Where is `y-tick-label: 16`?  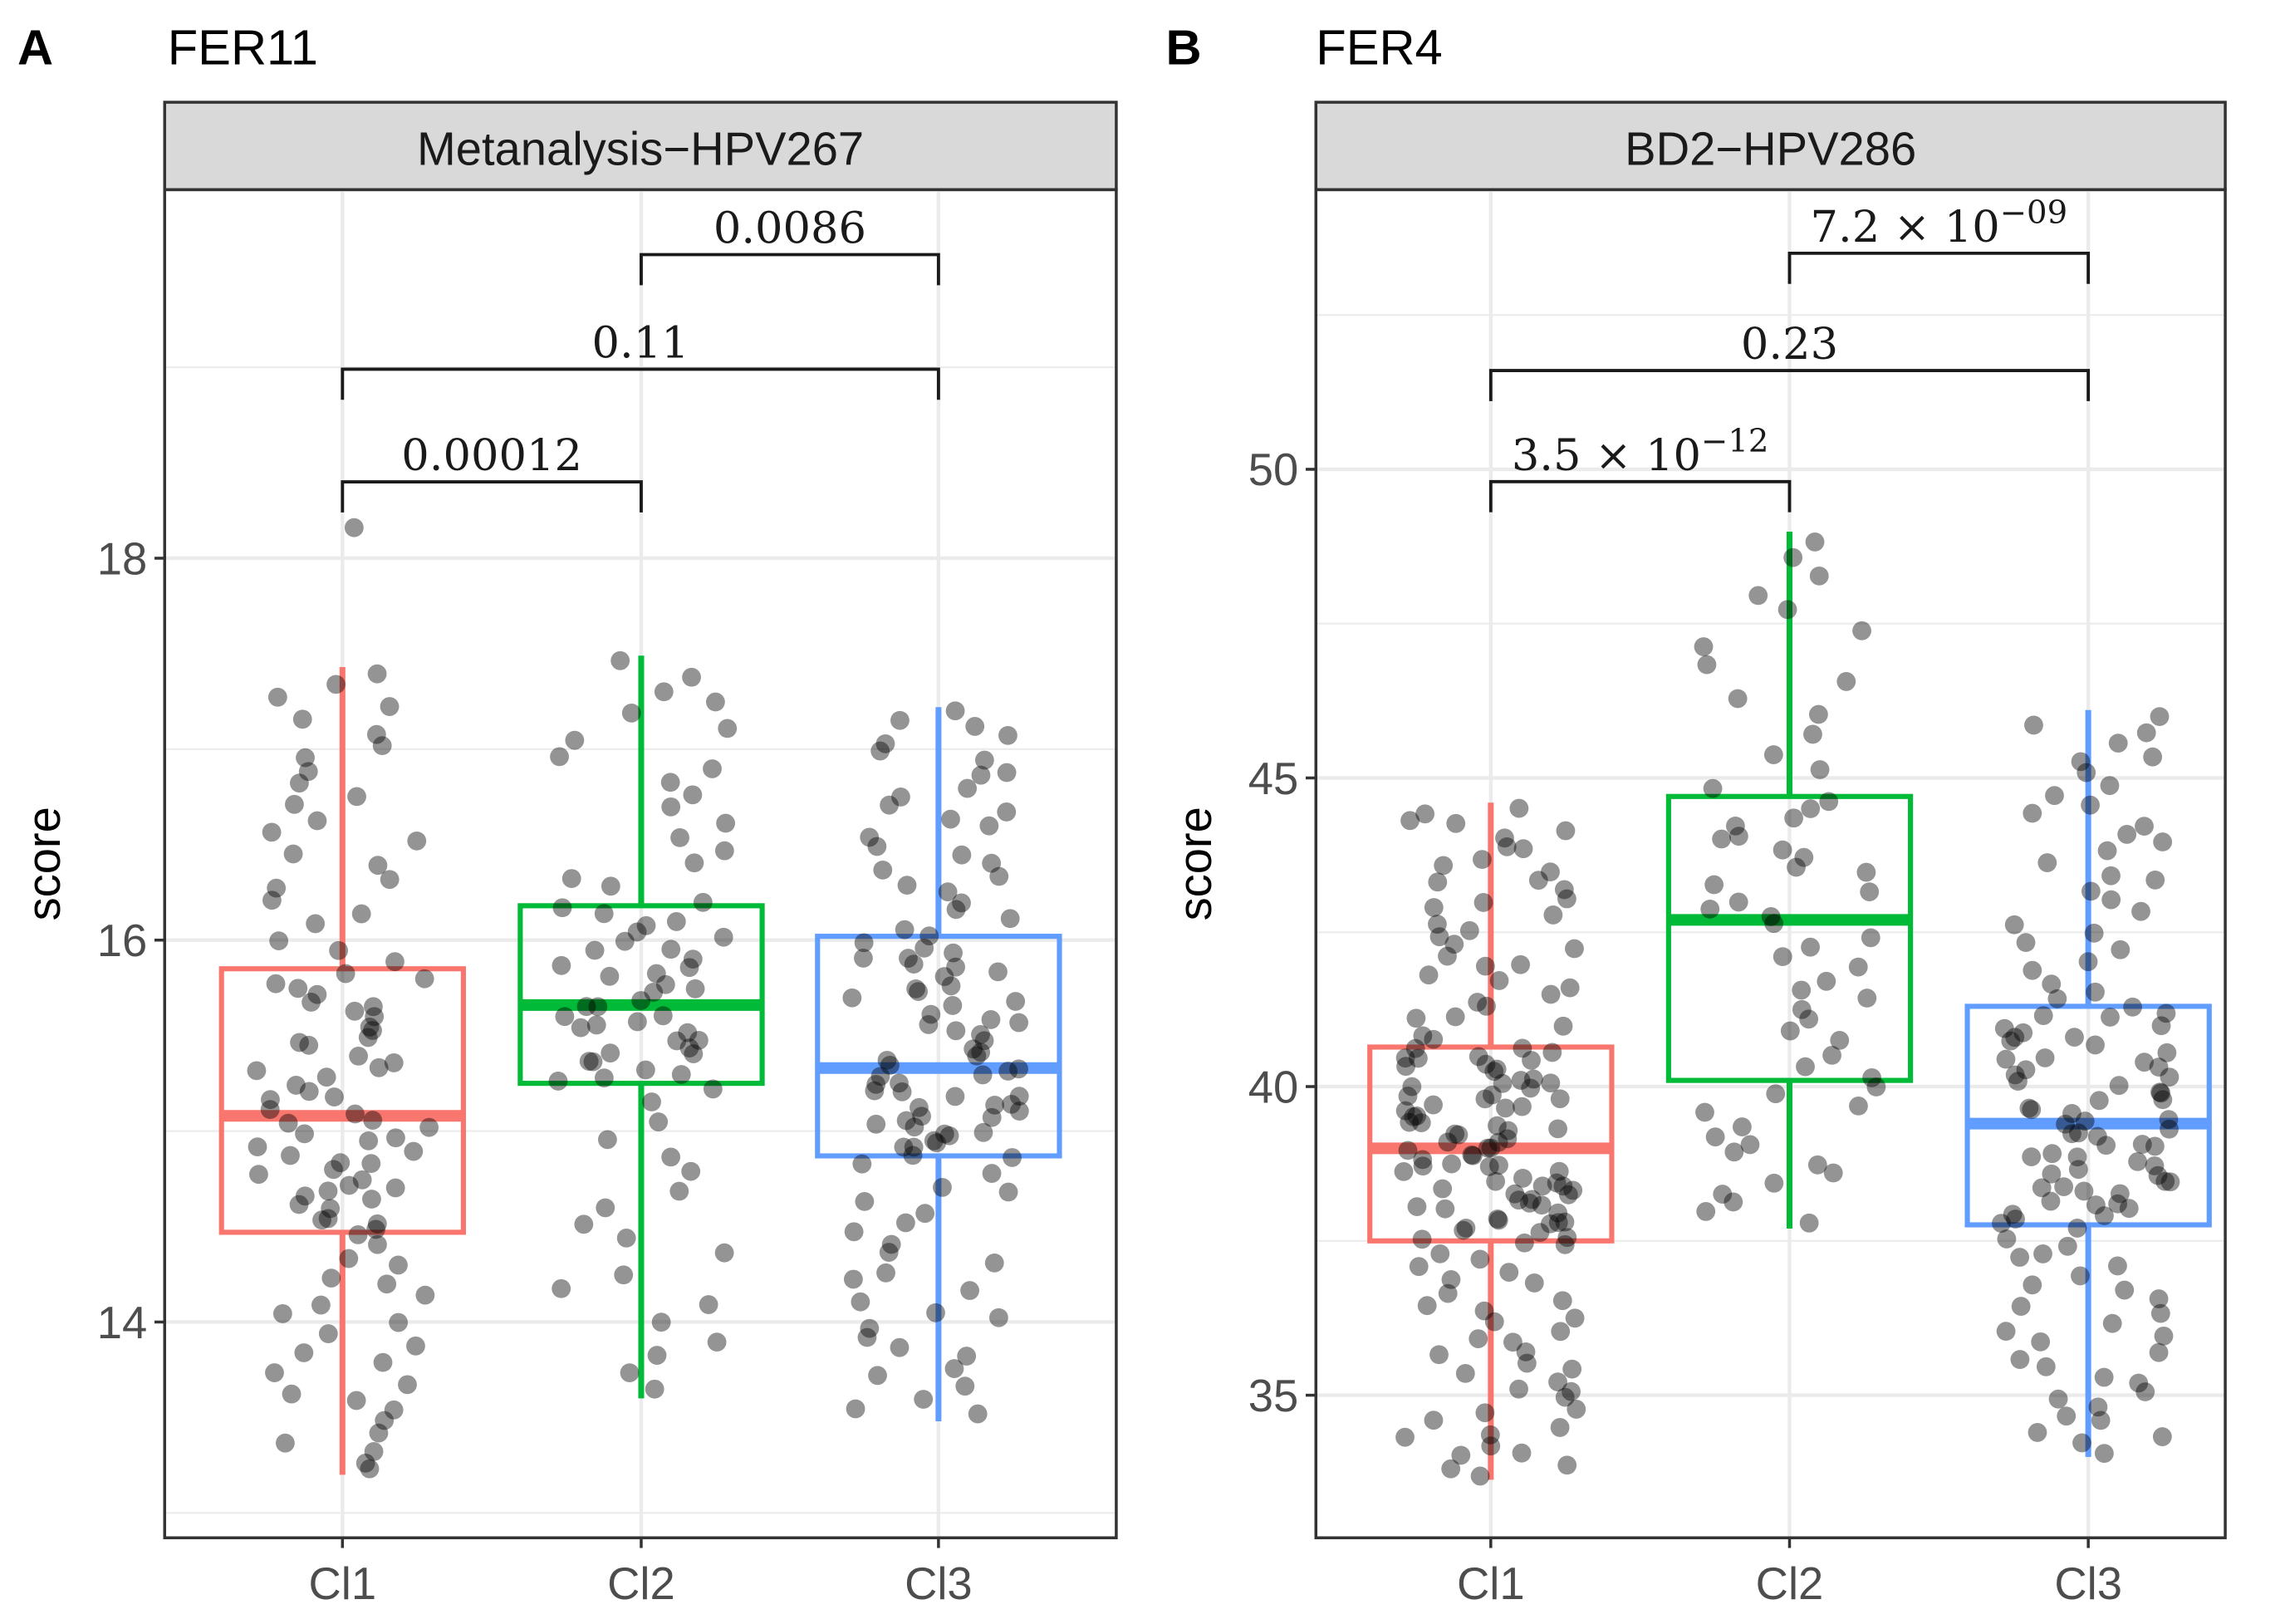 y-tick-label: 16 is located at coordinates (122, 940).